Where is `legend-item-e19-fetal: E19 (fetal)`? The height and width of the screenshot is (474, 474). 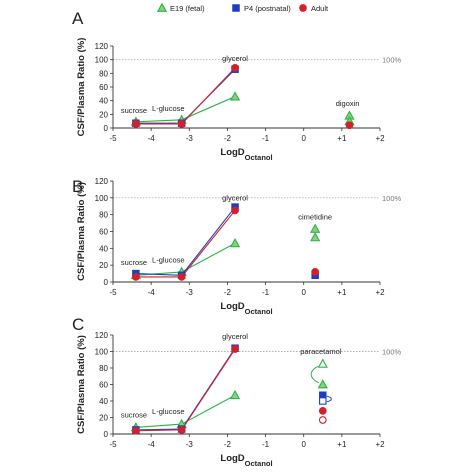 legend-item-e19-fetal: E19 (fetal) is located at coordinates (180, 7).